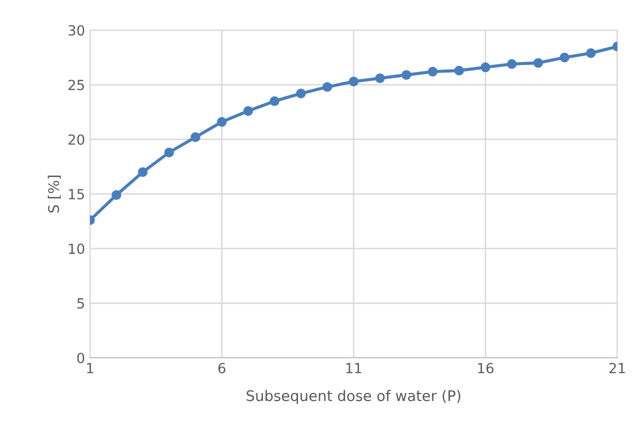 This screenshot has height=431, width=643. I want to click on y-tick-label: 10, so click(76, 249).